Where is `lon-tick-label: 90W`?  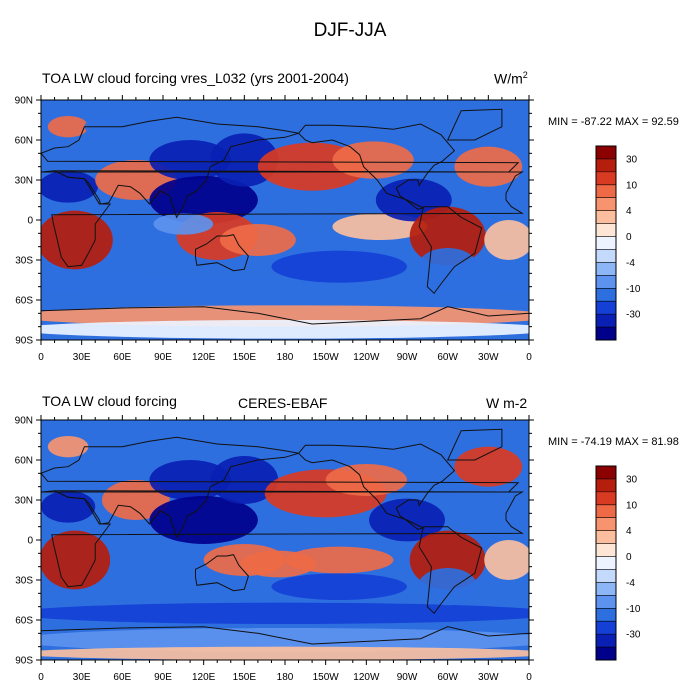 lon-tick-label: 90W is located at coordinates (407, 676).